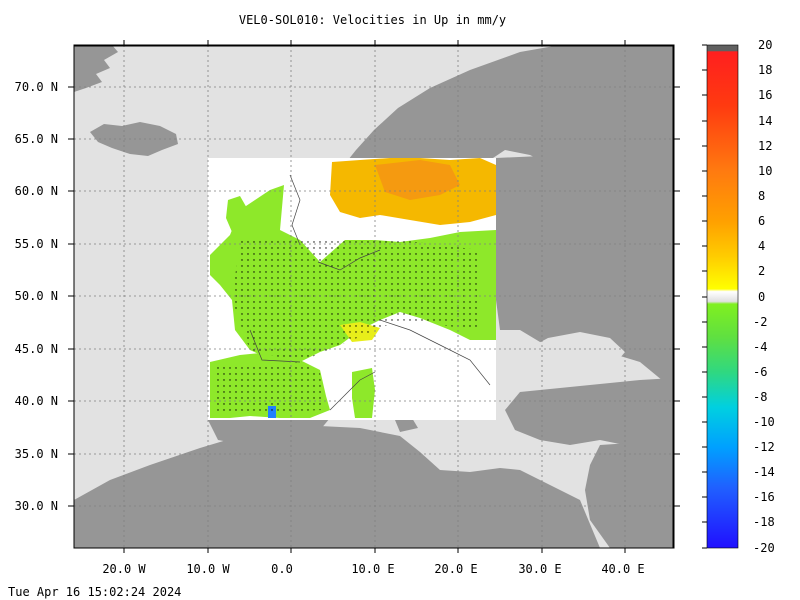  Describe the element at coordinates (372, 569) in the screenshot. I see `lon-label: 10.0 E` at that location.